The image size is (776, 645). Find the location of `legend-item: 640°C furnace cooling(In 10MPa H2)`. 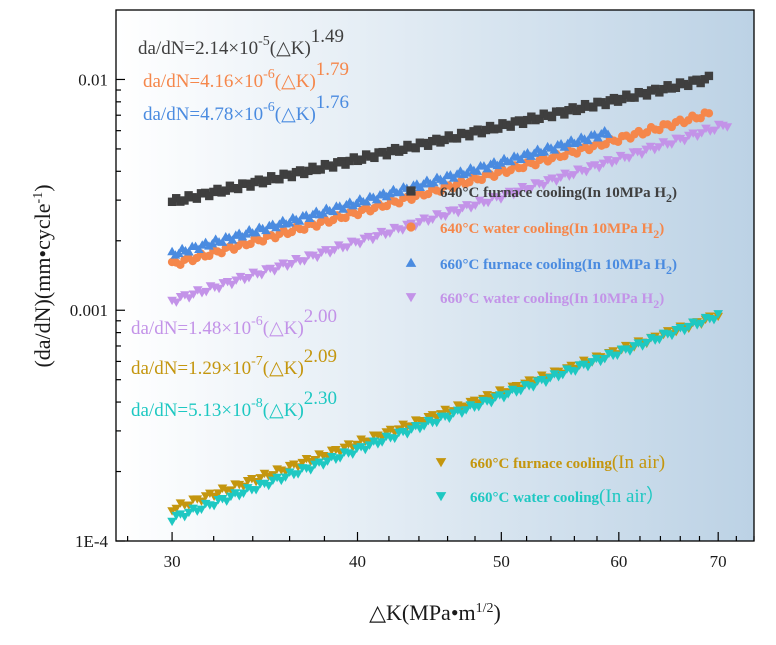

legend-item: 640°C furnace cooling(In 10MPa H2) is located at coordinates (541, 195).